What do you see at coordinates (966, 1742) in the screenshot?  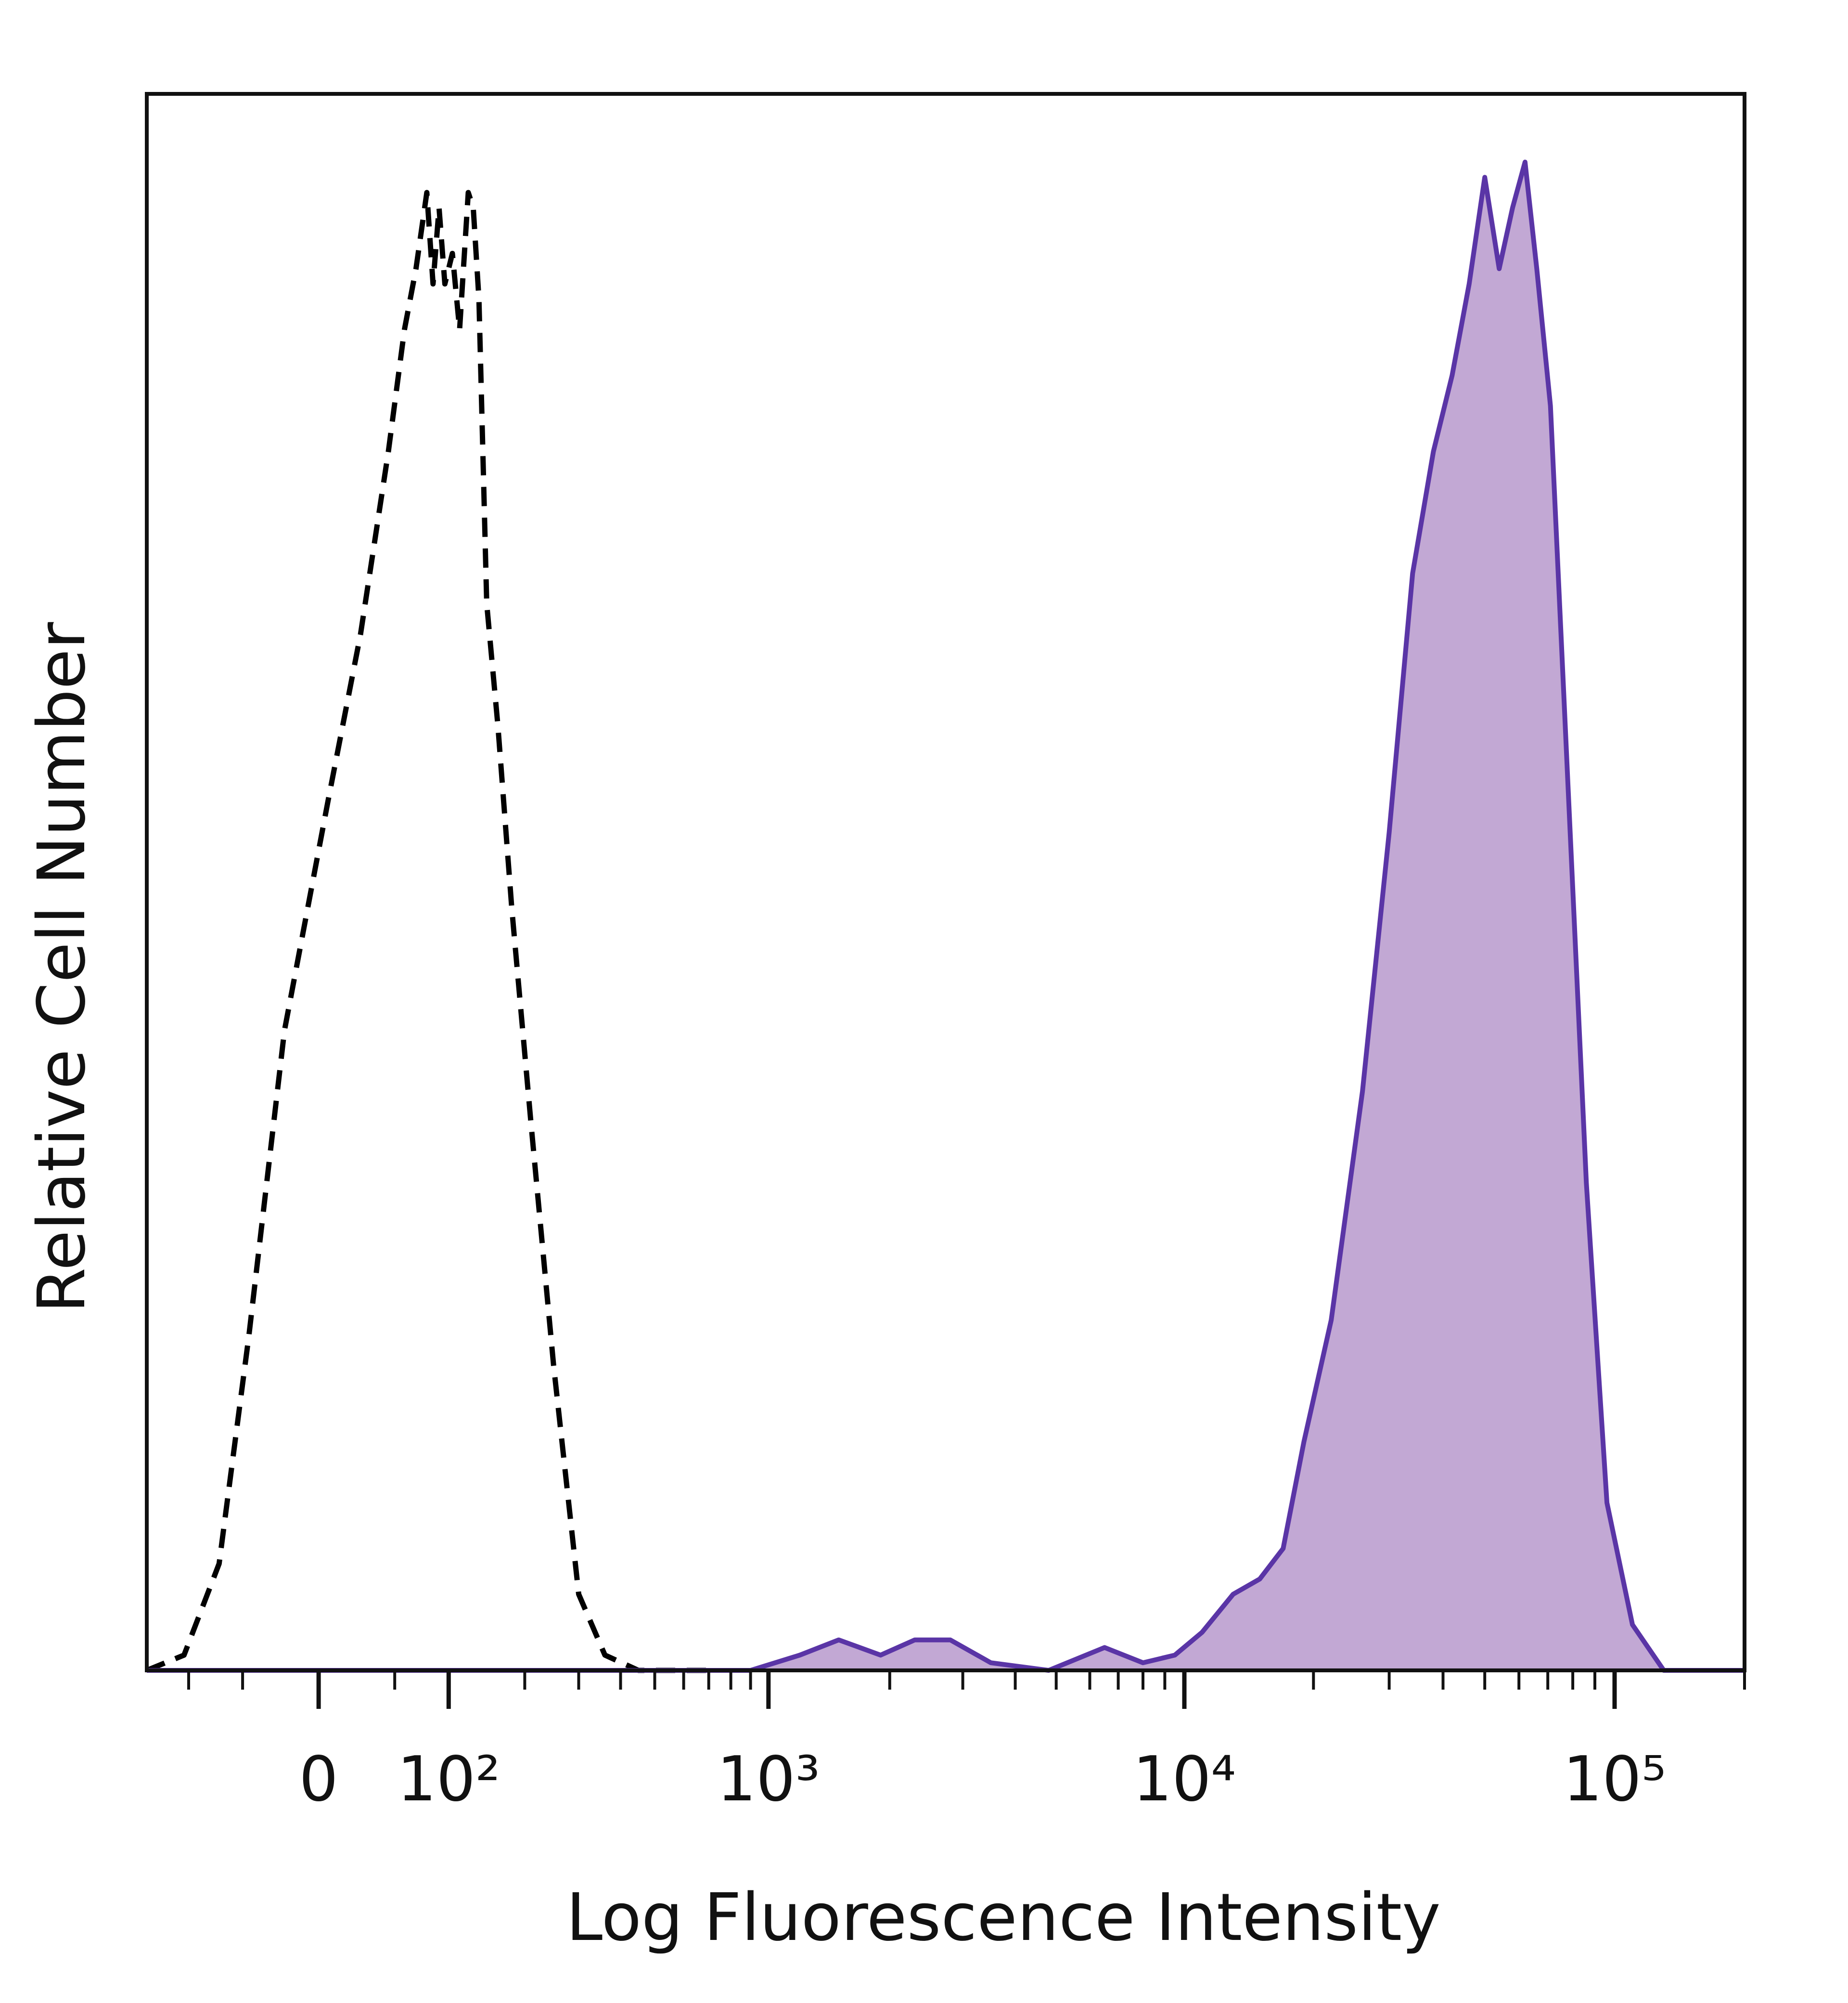 I see `x-axis: 0 10² 10³ 10⁴ 10⁵` at bounding box center [966, 1742].